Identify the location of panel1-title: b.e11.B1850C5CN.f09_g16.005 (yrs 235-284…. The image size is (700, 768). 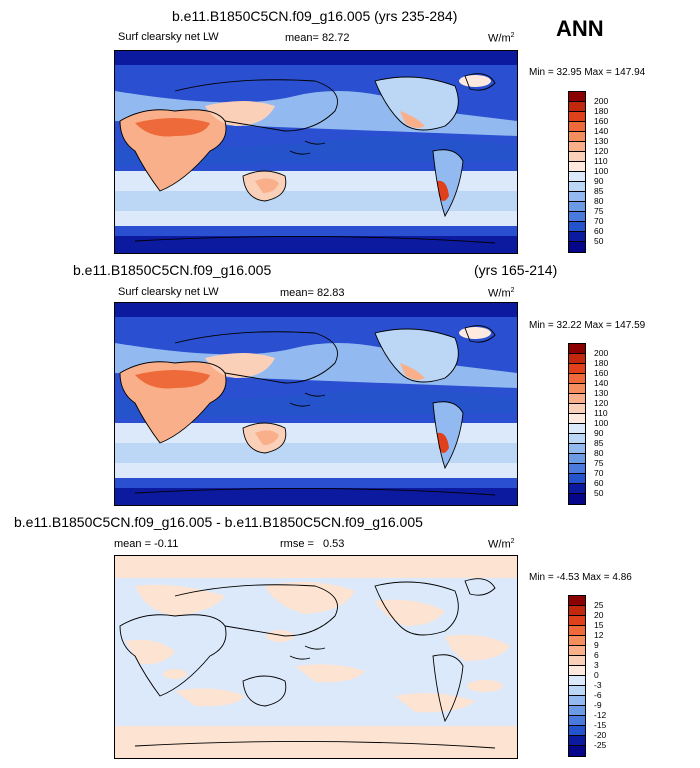
(315, 16).